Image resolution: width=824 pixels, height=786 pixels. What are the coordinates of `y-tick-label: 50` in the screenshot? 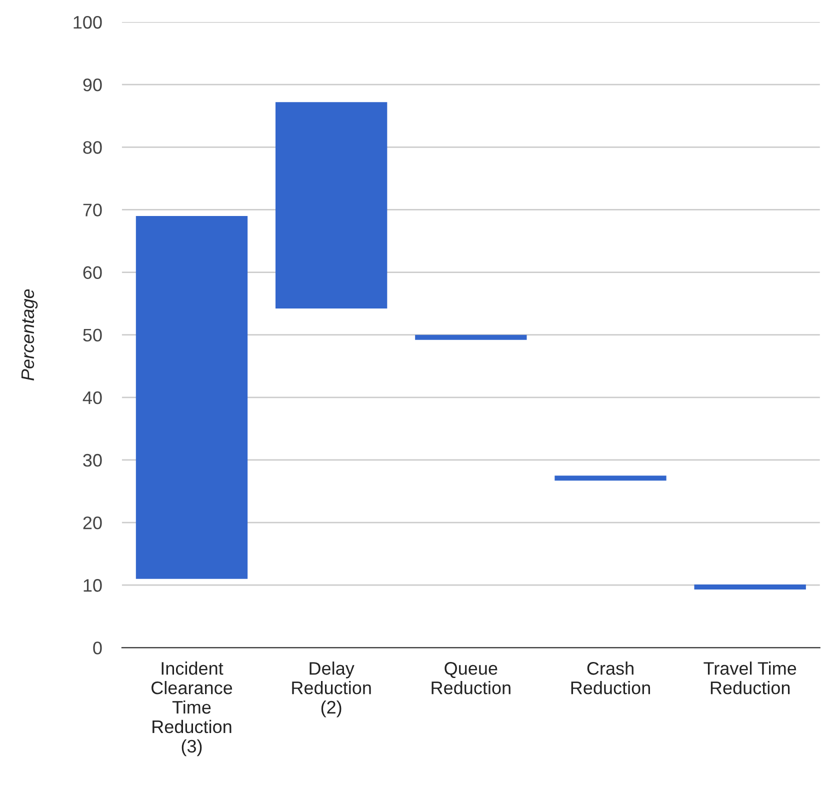 It's located at (92, 335).